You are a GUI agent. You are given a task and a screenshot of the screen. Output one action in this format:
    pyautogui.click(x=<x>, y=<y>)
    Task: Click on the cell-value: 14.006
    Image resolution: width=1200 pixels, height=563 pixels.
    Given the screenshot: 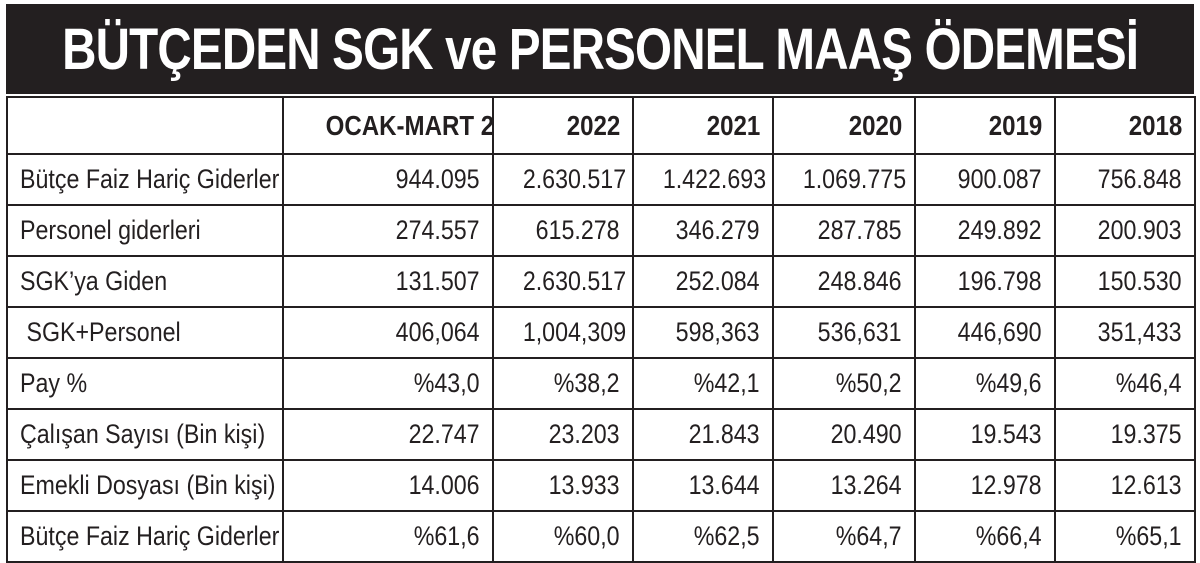 What is the action you would take?
    pyautogui.click(x=444, y=485)
    